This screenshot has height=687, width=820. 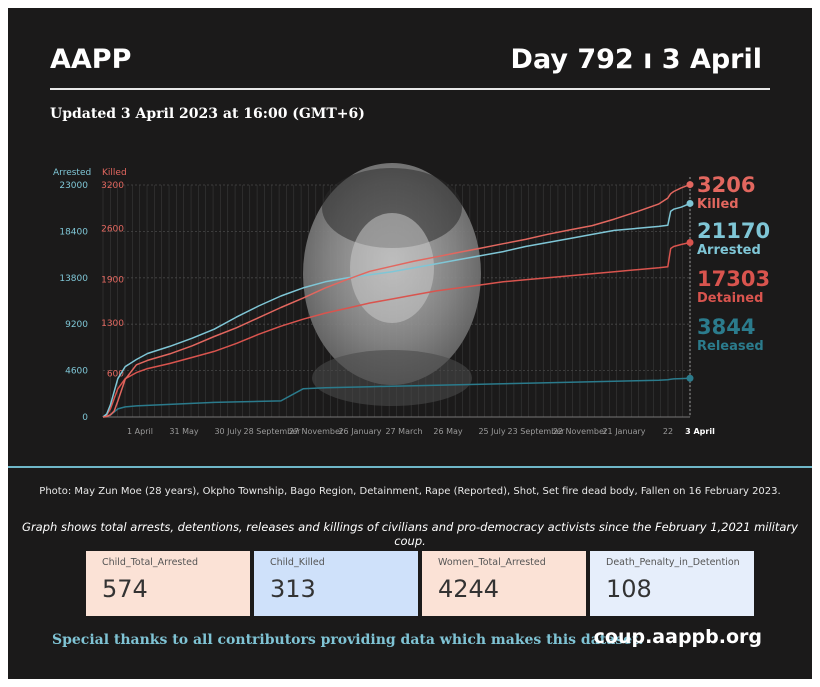 What do you see at coordinates (293, 589) in the screenshot?
I see `stat-value: 313` at bounding box center [293, 589].